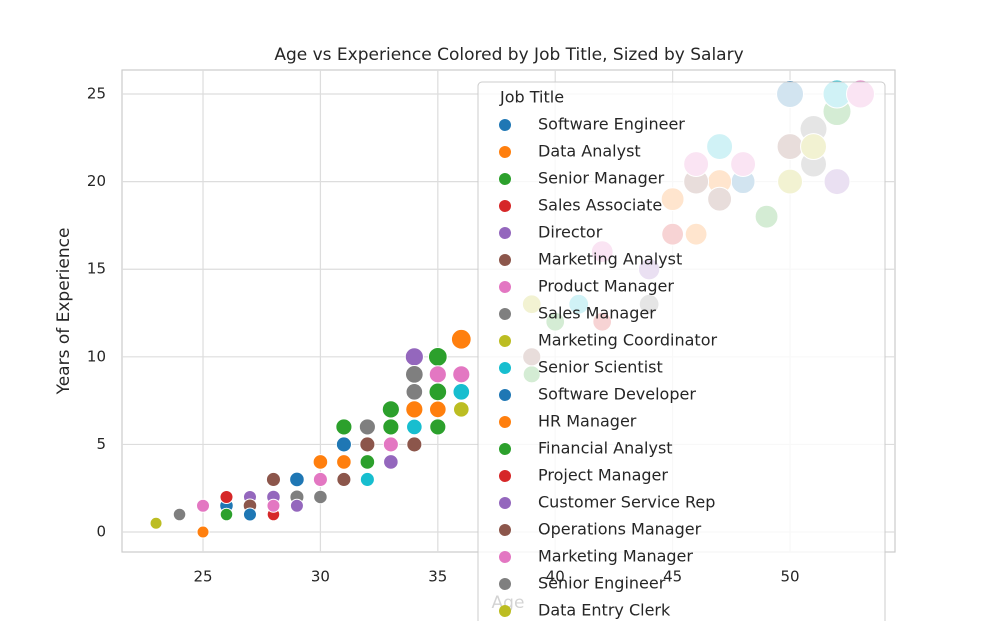 Image resolution: width=990 pixels, height=621 pixels. Describe the element at coordinates (597, 313) in the screenshot. I see `legend-label: Sales Manager` at that location.